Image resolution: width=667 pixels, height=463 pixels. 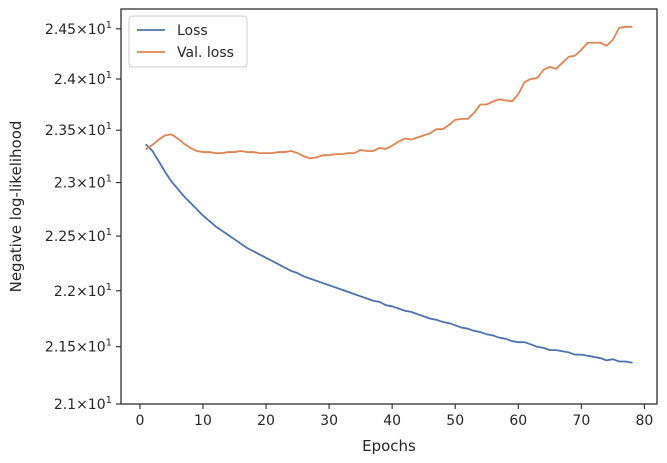 I want to click on y-tick-label: 2.25×10¹, so click(x=78, y=236).